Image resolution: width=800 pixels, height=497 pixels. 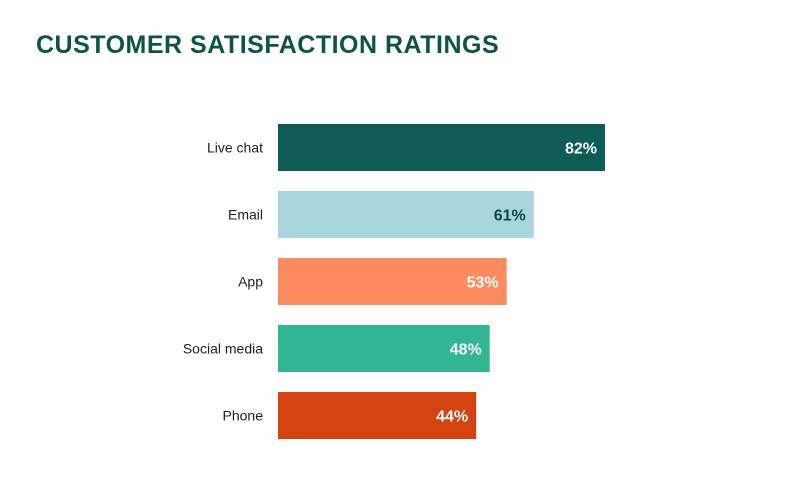 What do you see at coordinates (466, 350) in the screenshot?
I see `data-label: 48%` at bounding box center [466, 350].